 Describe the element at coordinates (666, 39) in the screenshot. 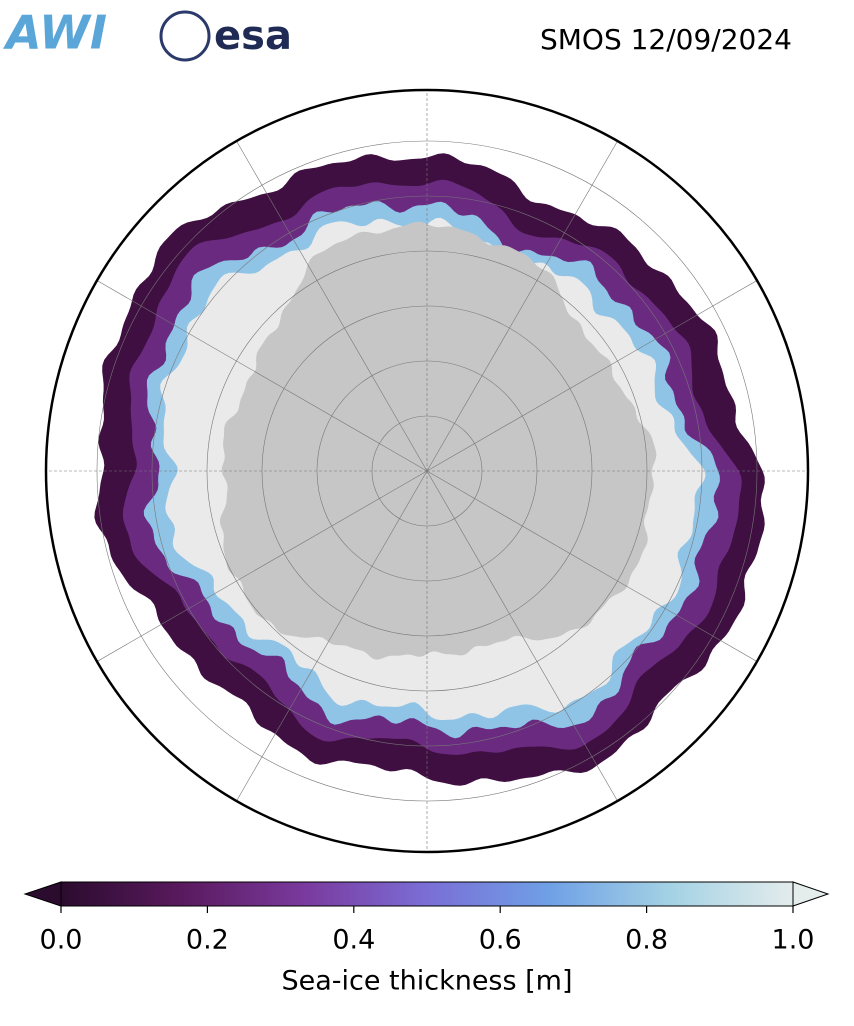

I see `title: SMOS 12/09/2024` at that location.